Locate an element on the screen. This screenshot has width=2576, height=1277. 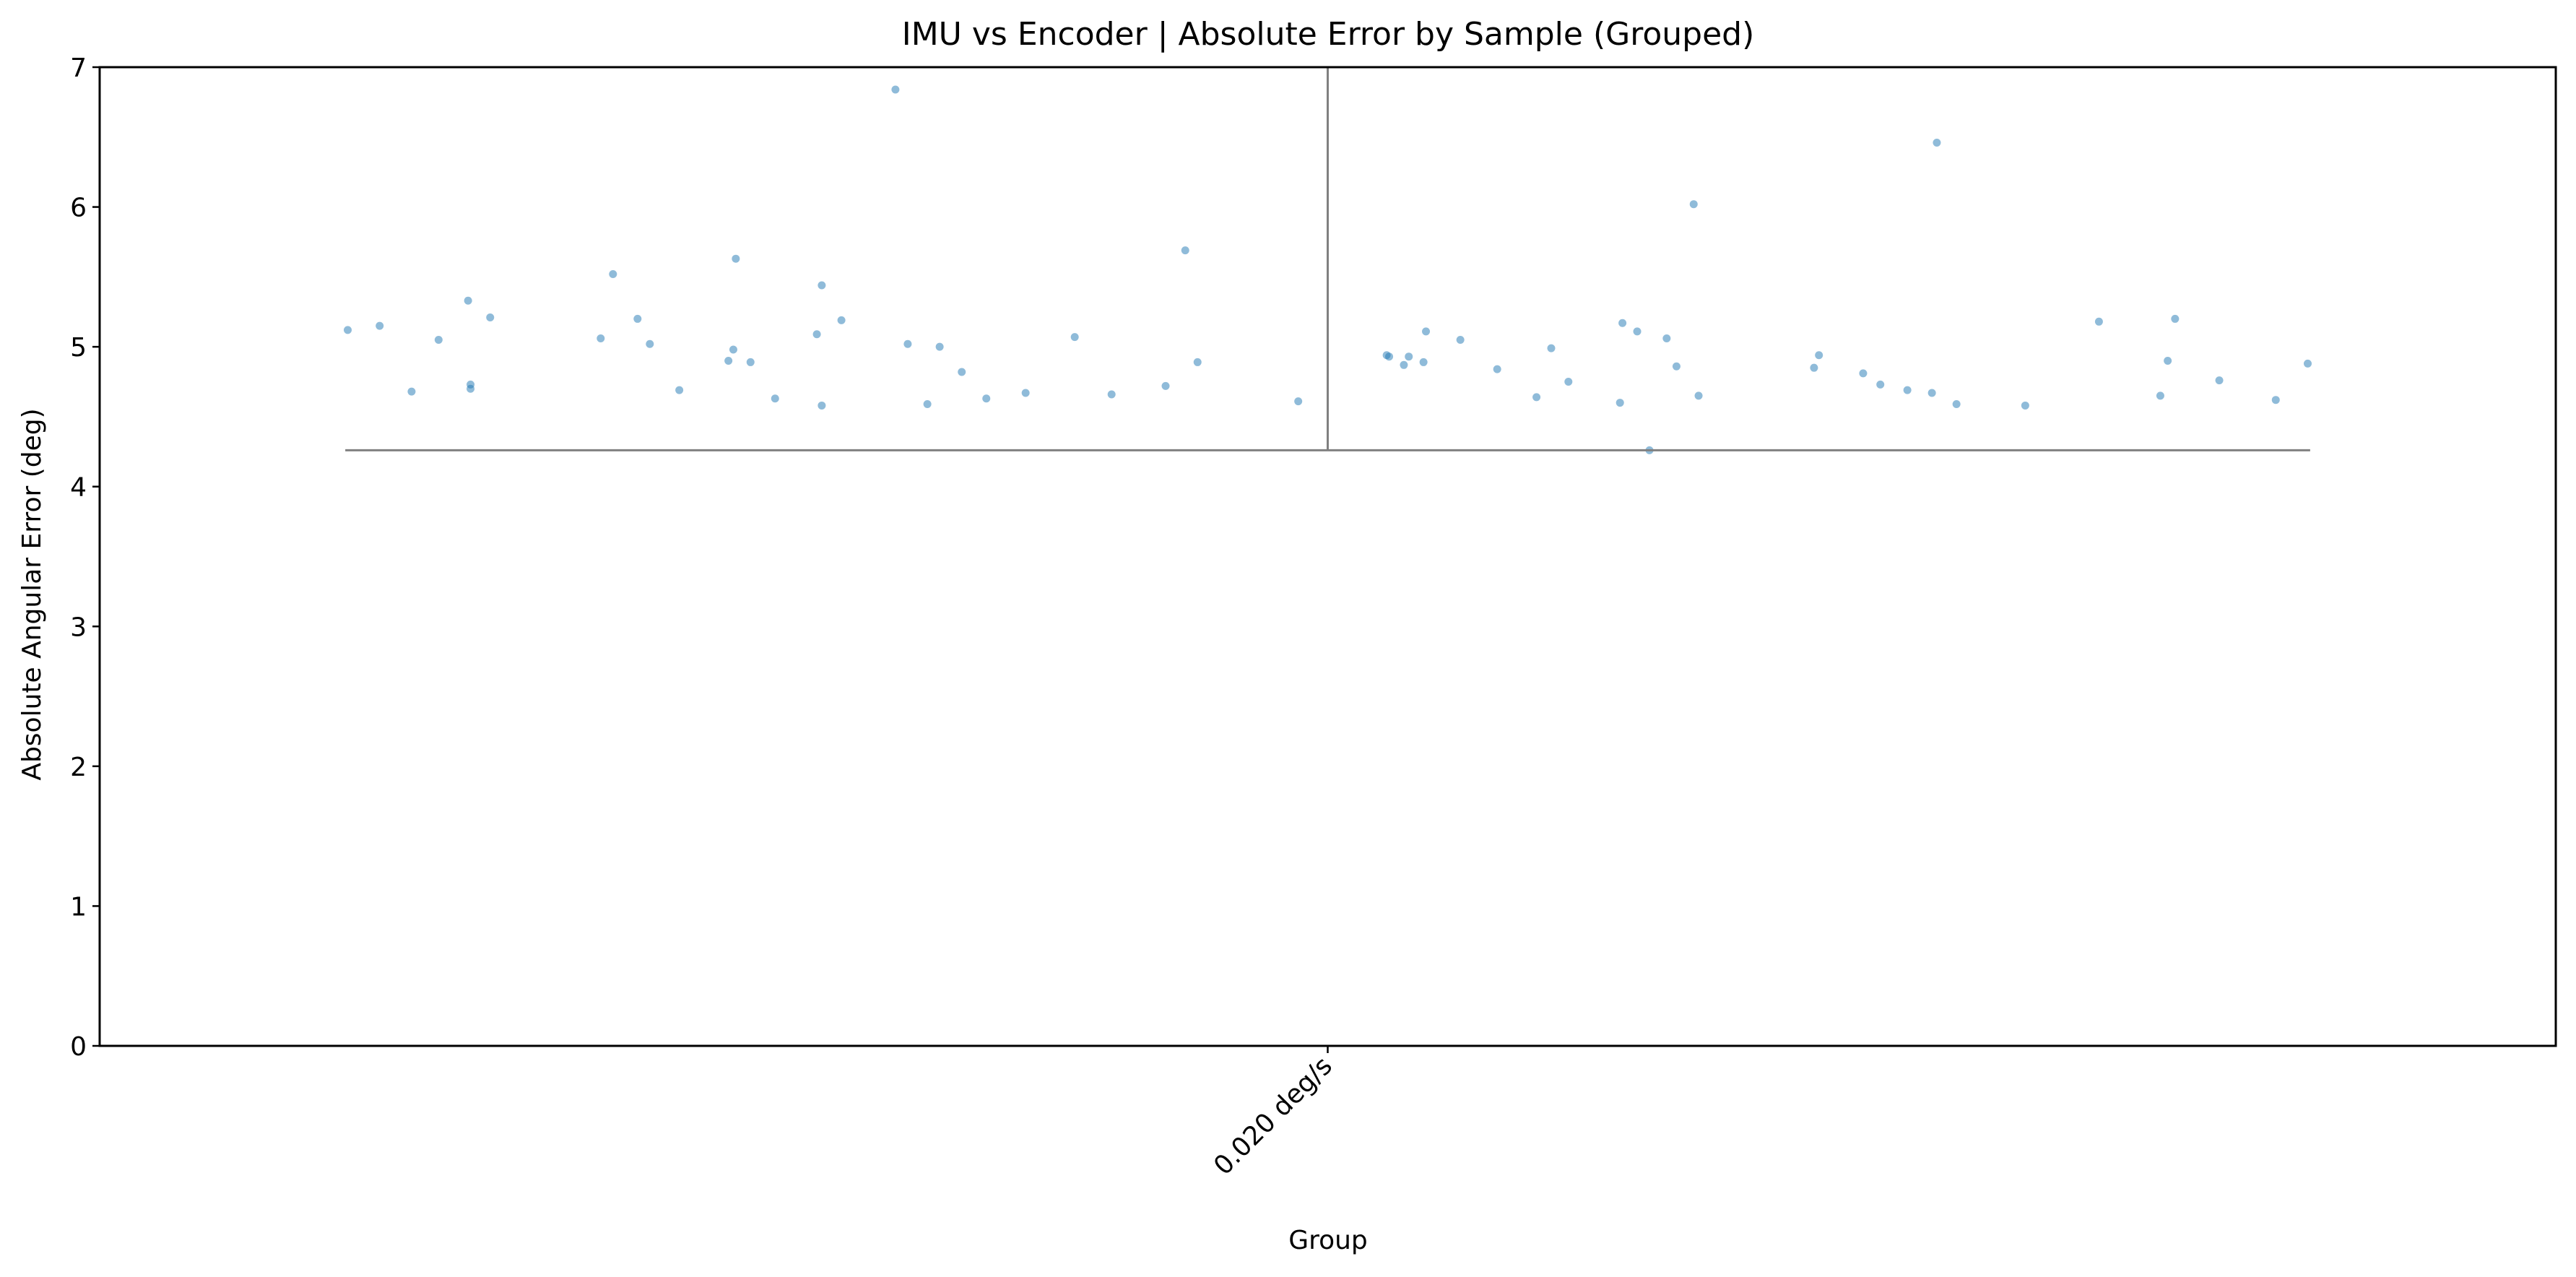
y-tick-label: 0 is located at coordinates (78, 1047).